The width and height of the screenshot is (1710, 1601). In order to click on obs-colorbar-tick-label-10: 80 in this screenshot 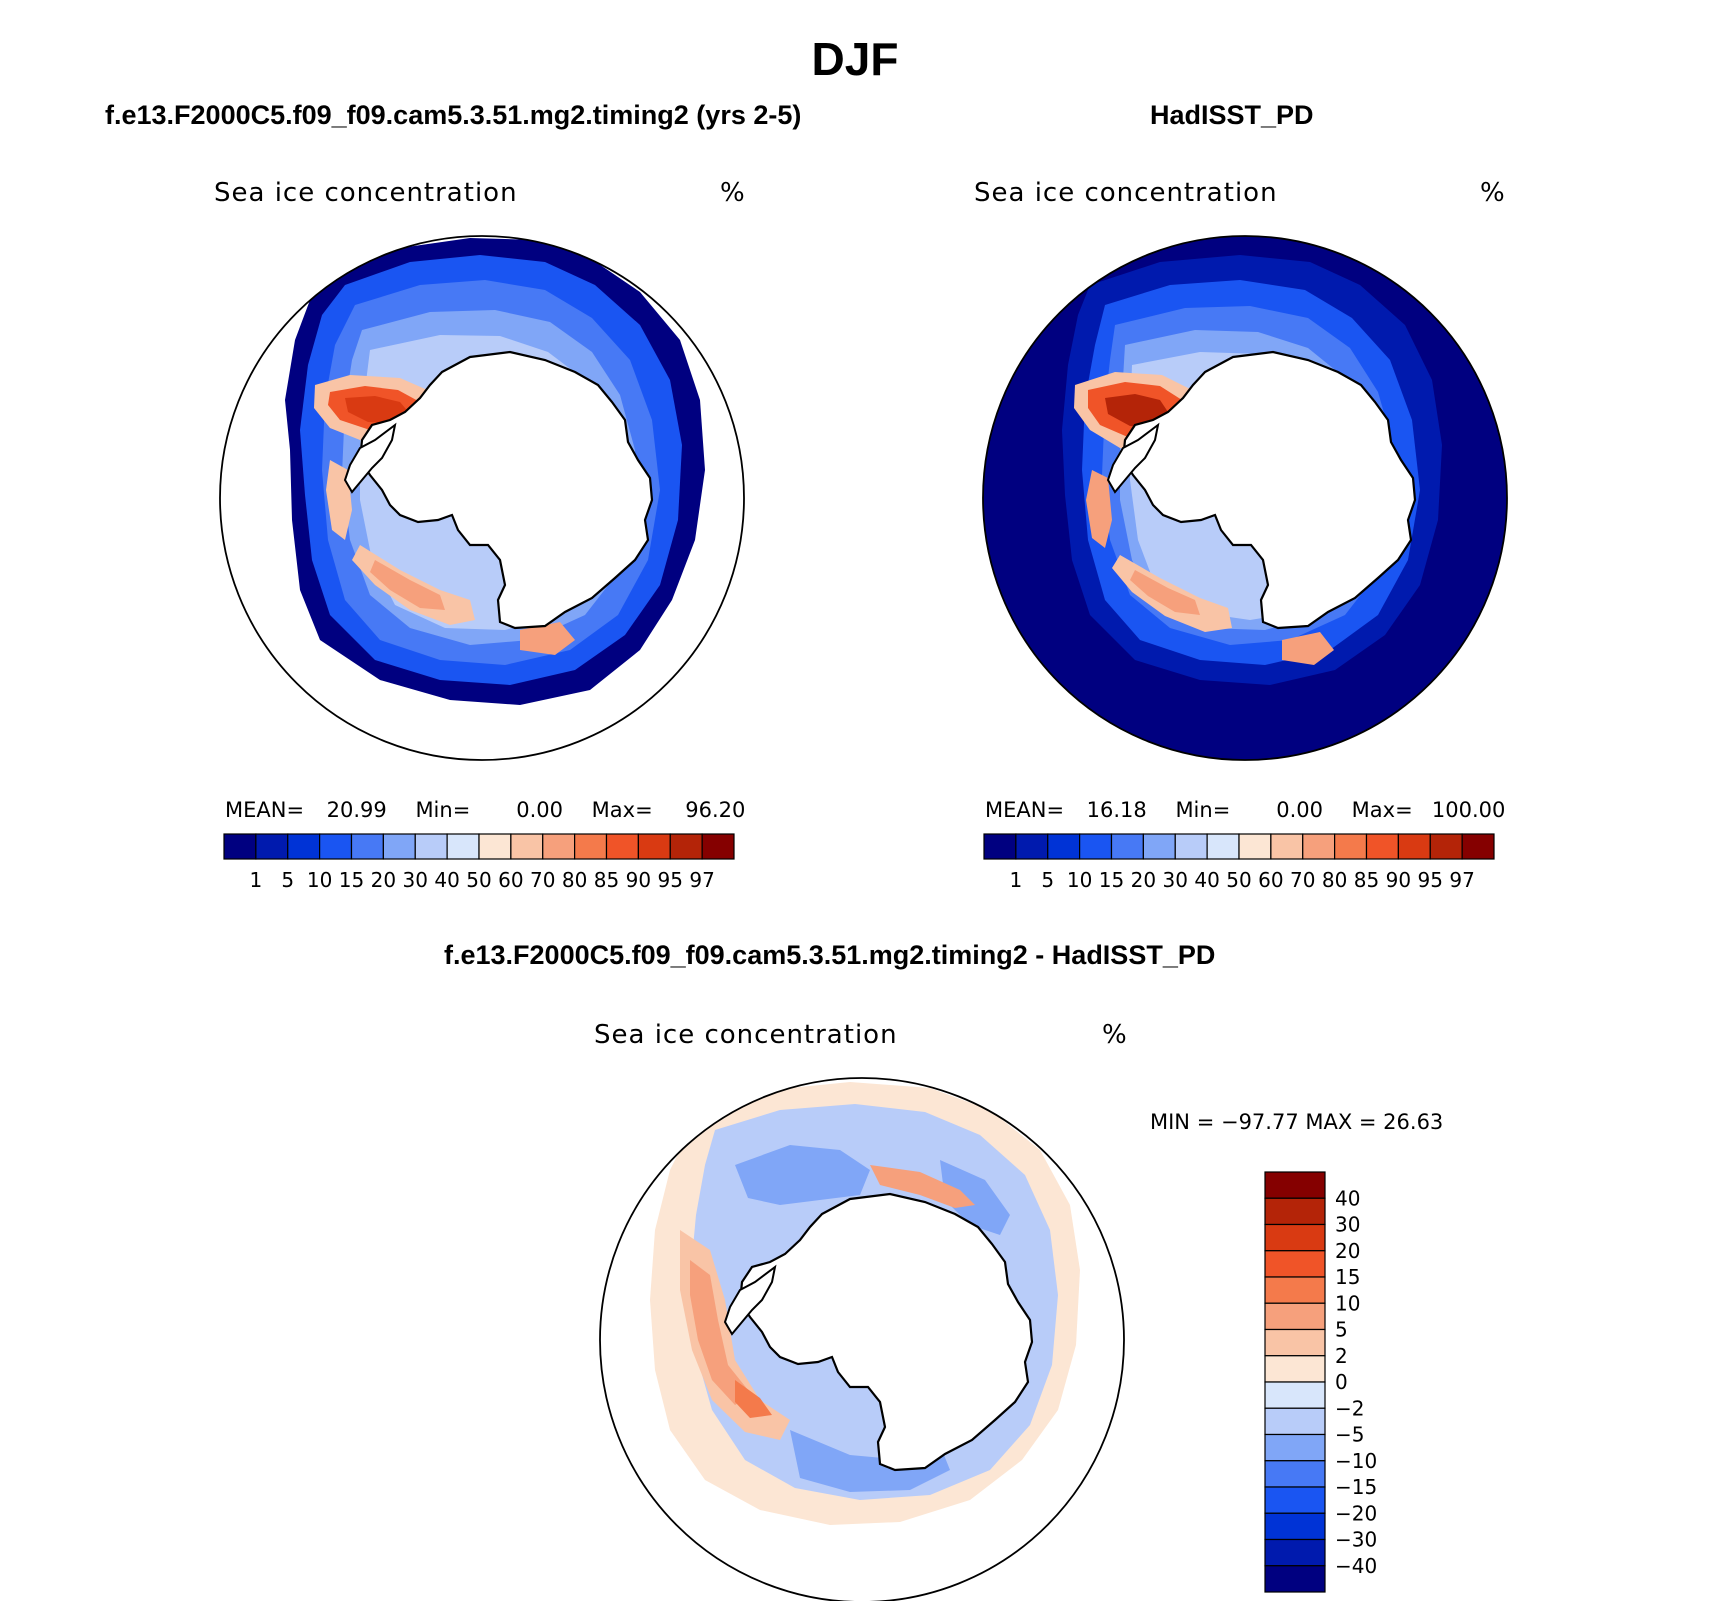, I will do `click(1334, 880)`.